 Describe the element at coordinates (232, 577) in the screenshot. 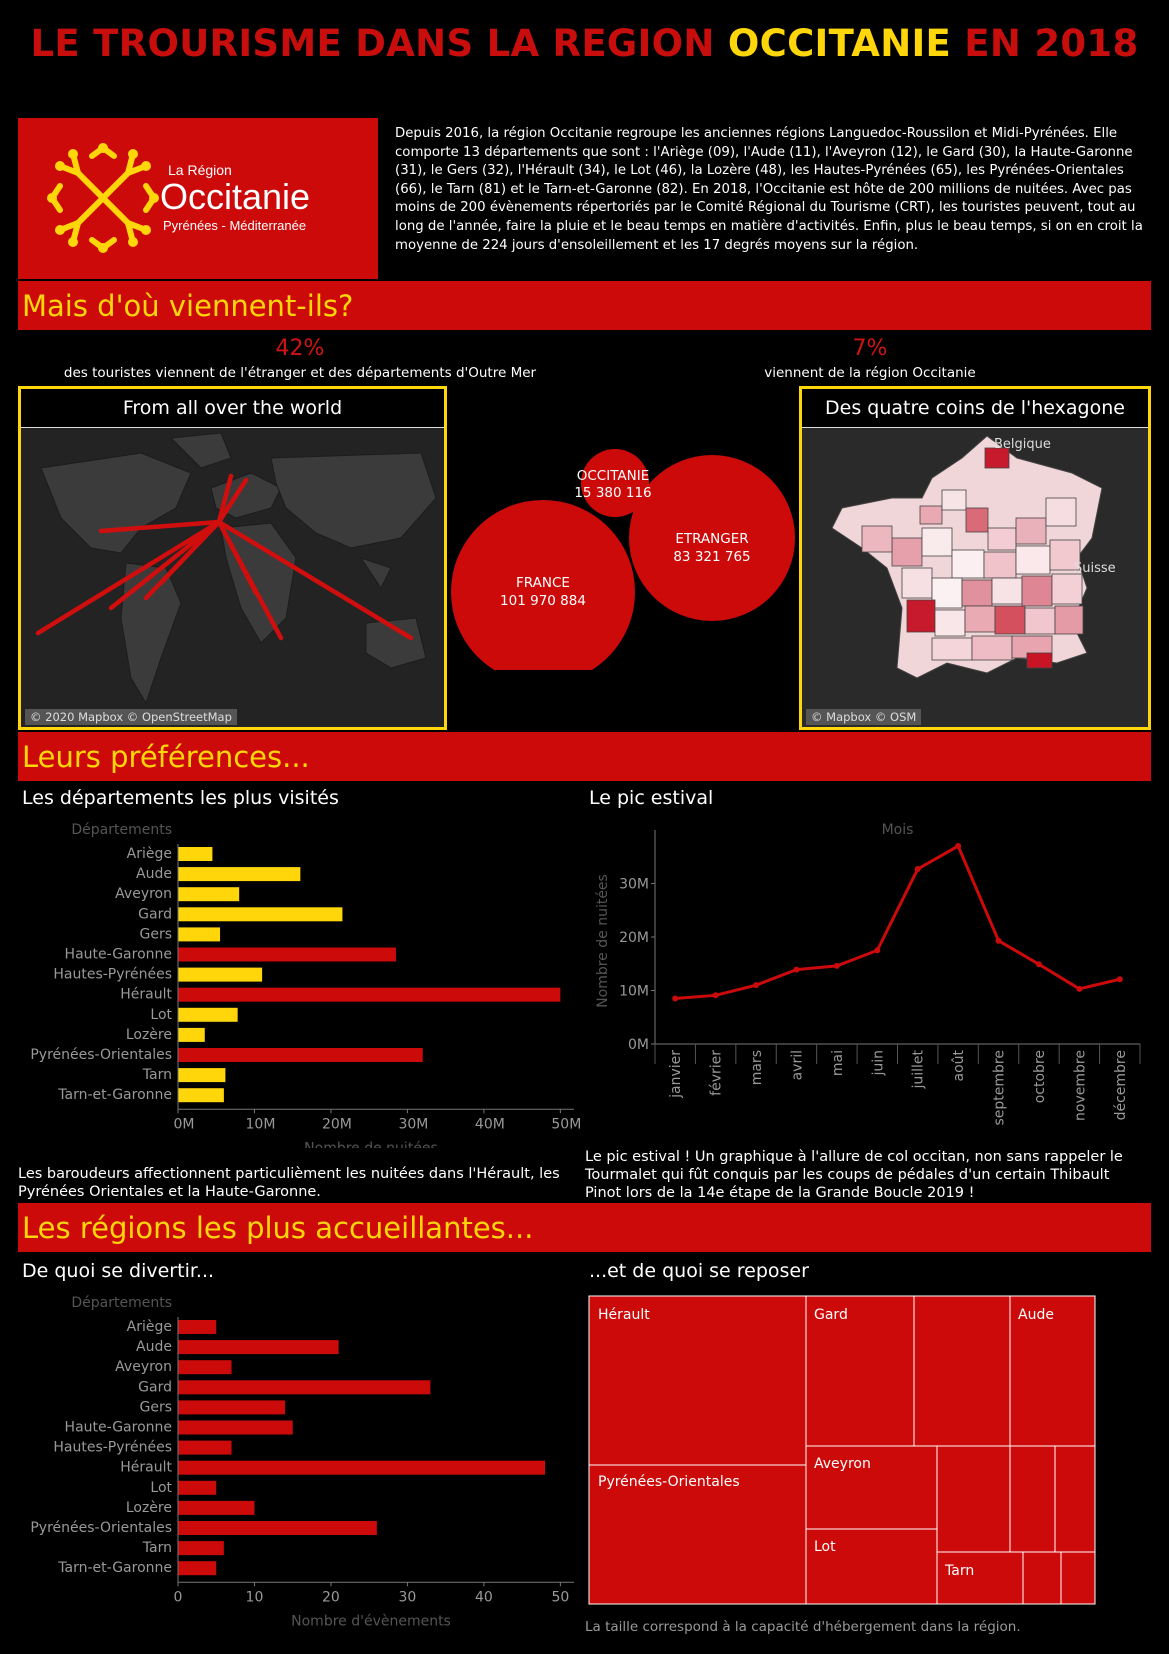

I see `world-map-canvas` at that location.